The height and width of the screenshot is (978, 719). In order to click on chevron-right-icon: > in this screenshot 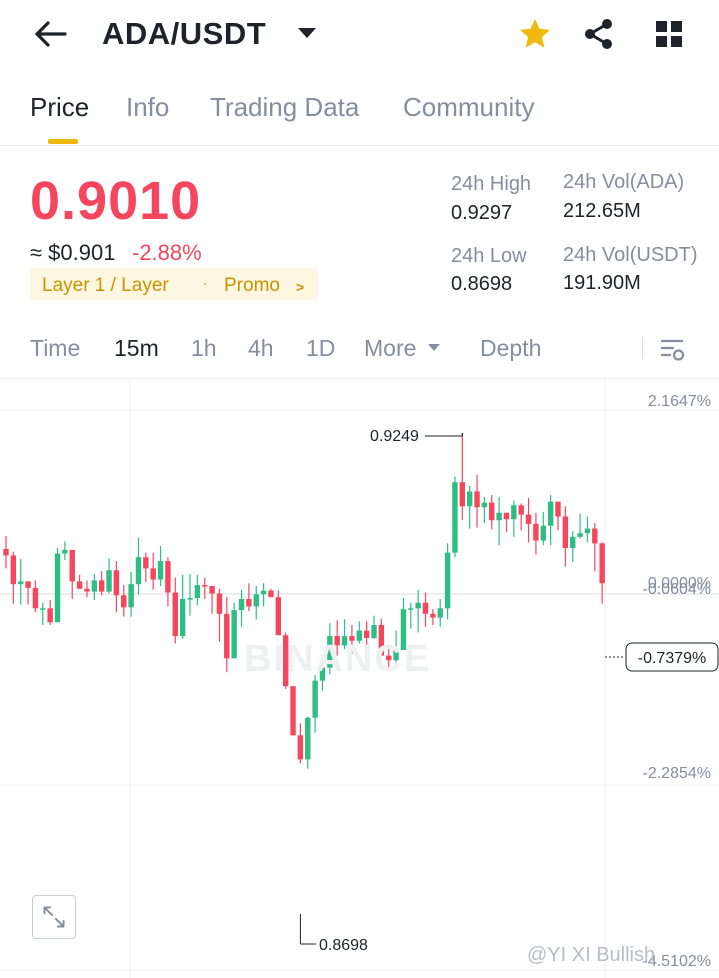, I will do `click(300, 287)`.